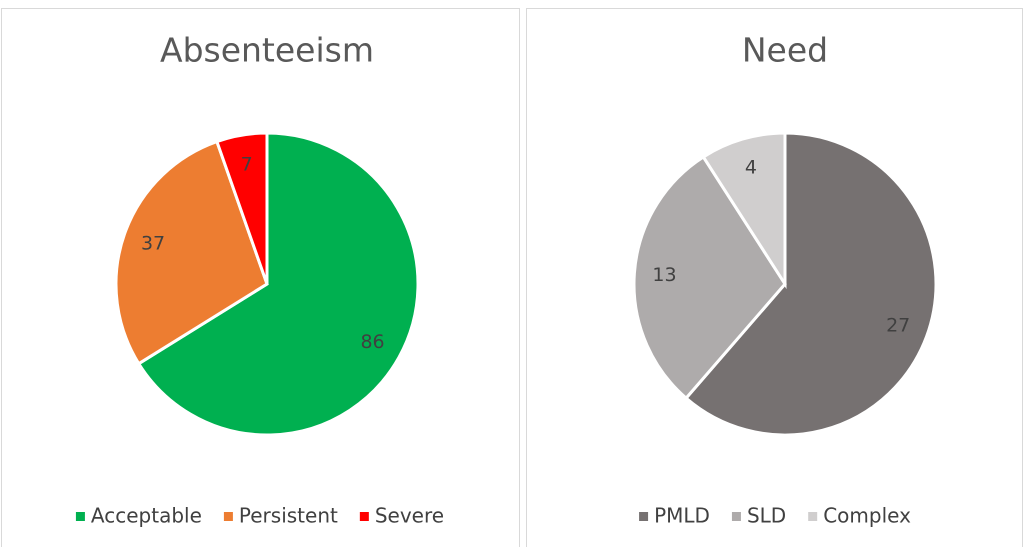 This screenshot has height=551, width=1024. I want to click on legend-label: Persistent, so click(288, 516).